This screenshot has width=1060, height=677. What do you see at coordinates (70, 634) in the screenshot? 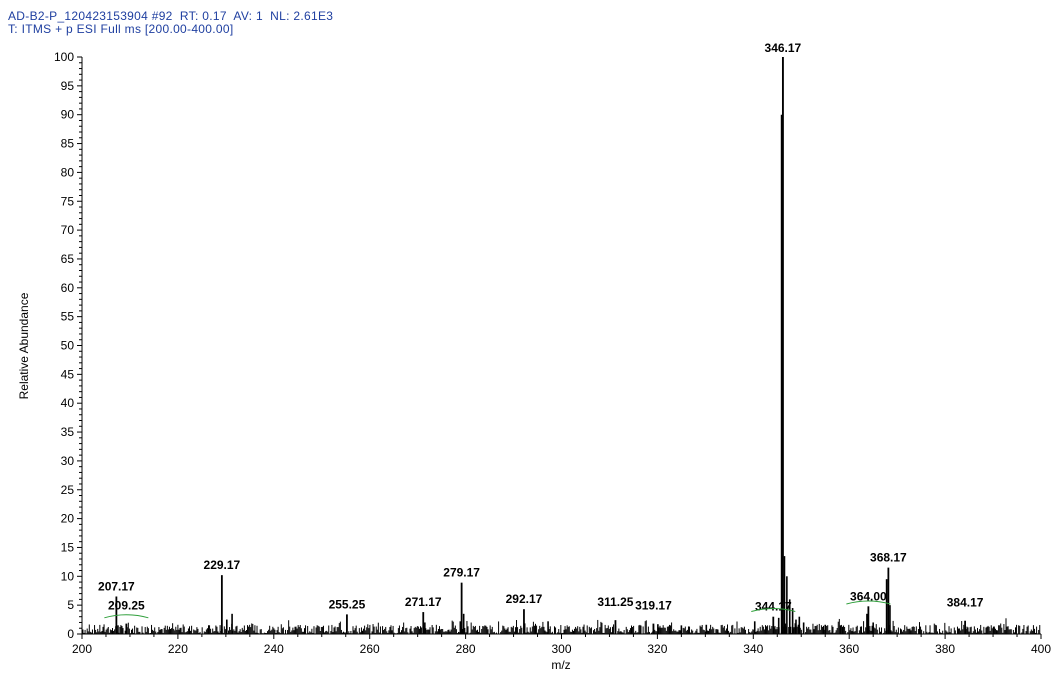
I see `y-tick-label: 0` at bounding box center [70, 634].